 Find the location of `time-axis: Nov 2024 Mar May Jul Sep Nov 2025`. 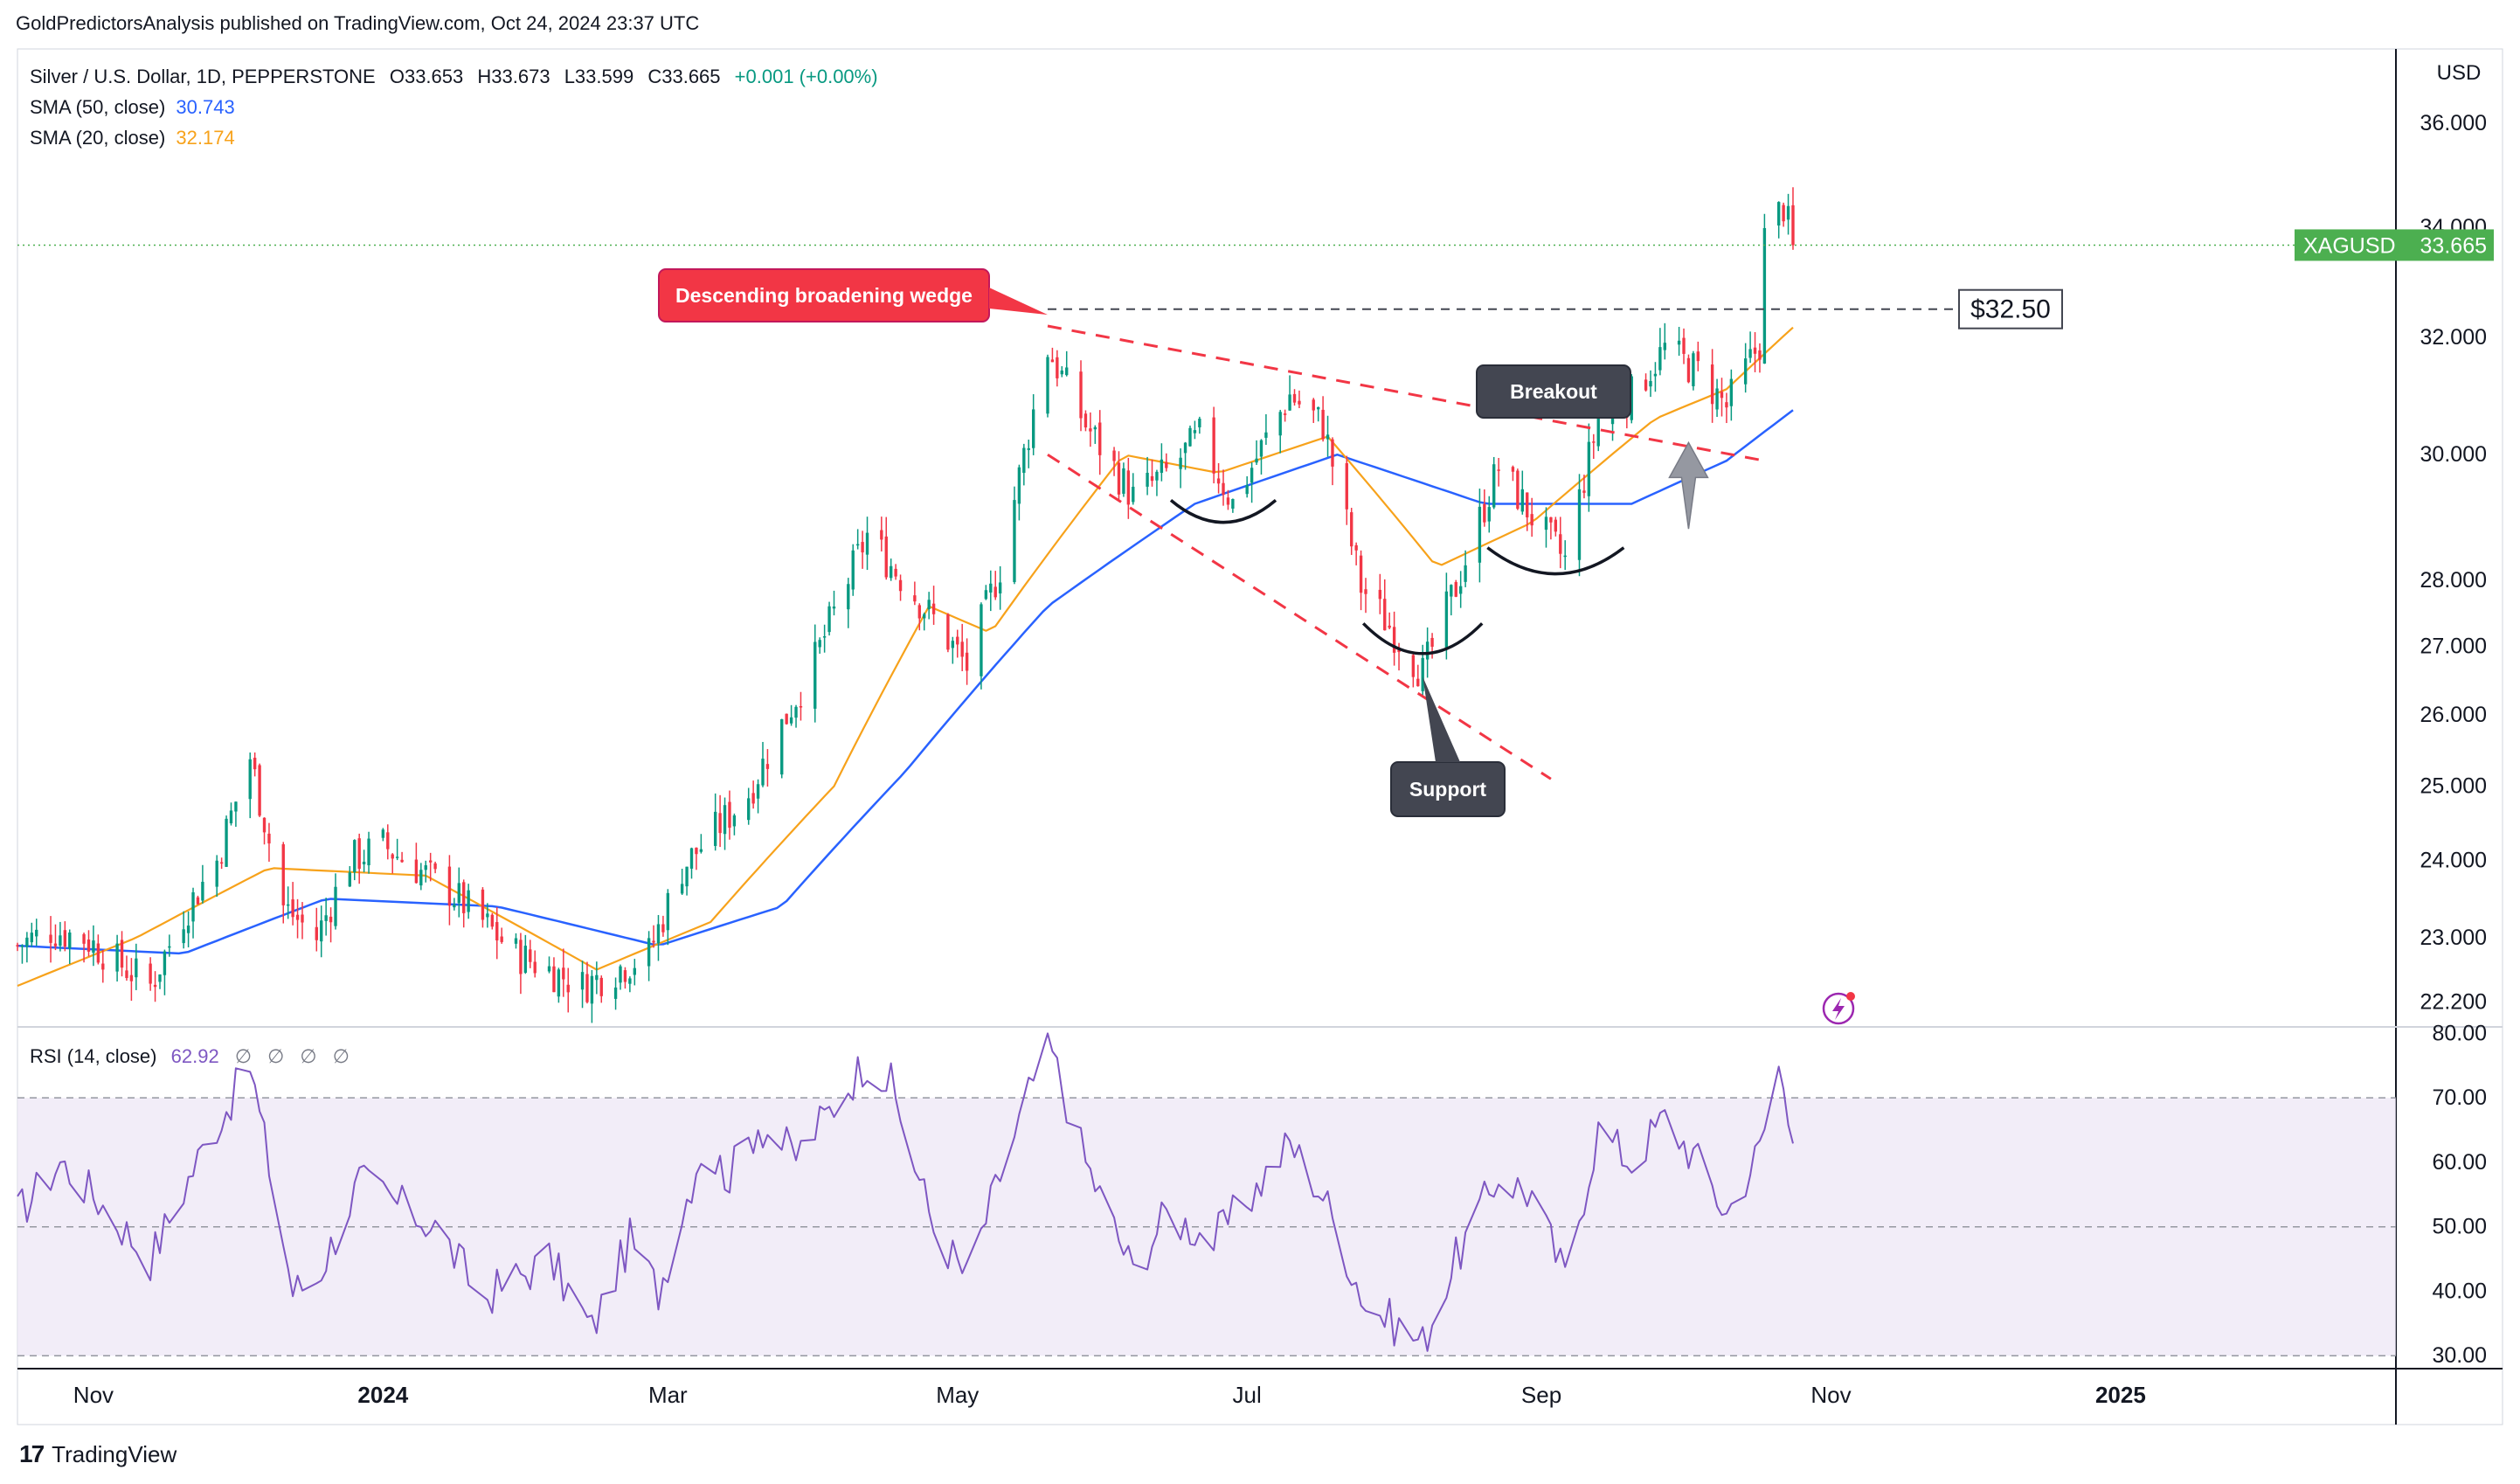

time-axis: Nov 2024 Mar May Jul Sep Nov 2025 is located at coordinates (1109, 1395).